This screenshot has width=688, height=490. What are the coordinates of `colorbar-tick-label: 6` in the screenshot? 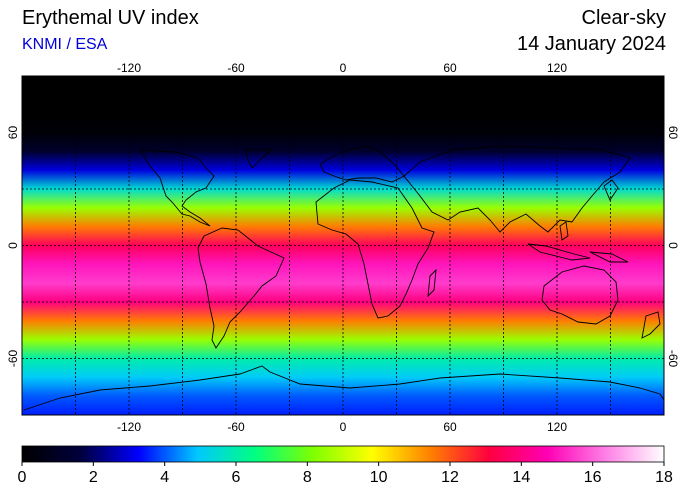 It's located at (236, 477).